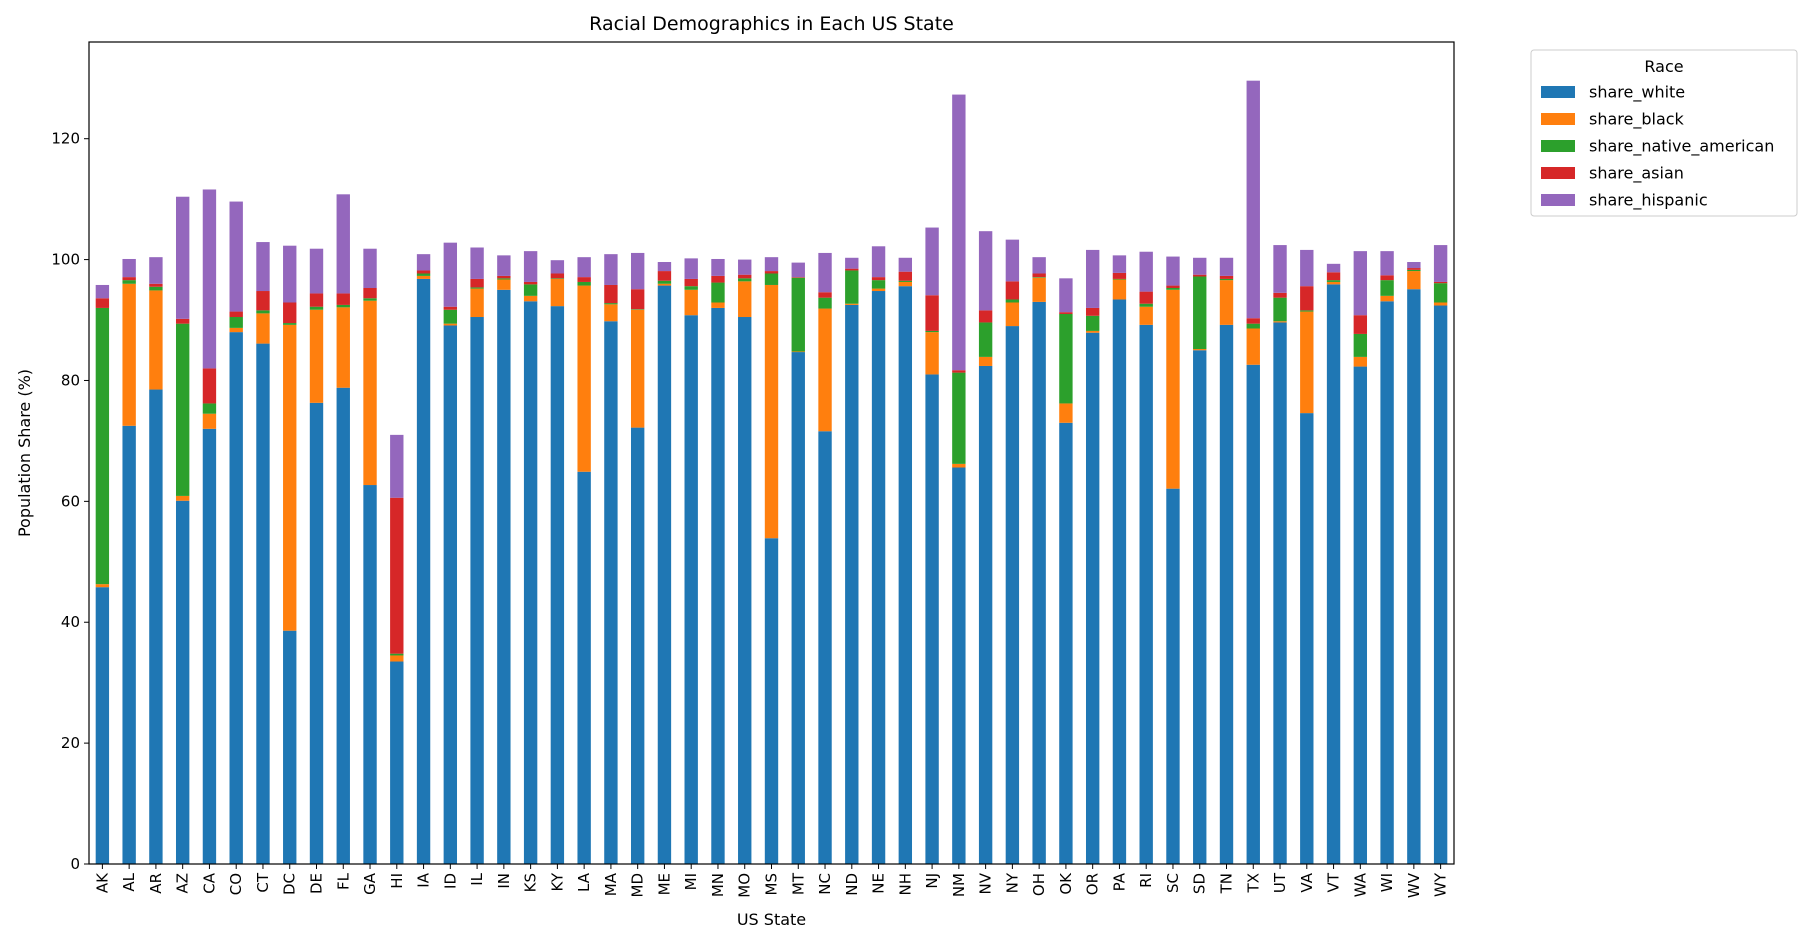 Image resolution: width=1817 pixels, height=942 pixels. What do you see at coordinates (531, 882) in the screenshot?
I see `x-tick-label: KS` at bounding box center [531, 882].